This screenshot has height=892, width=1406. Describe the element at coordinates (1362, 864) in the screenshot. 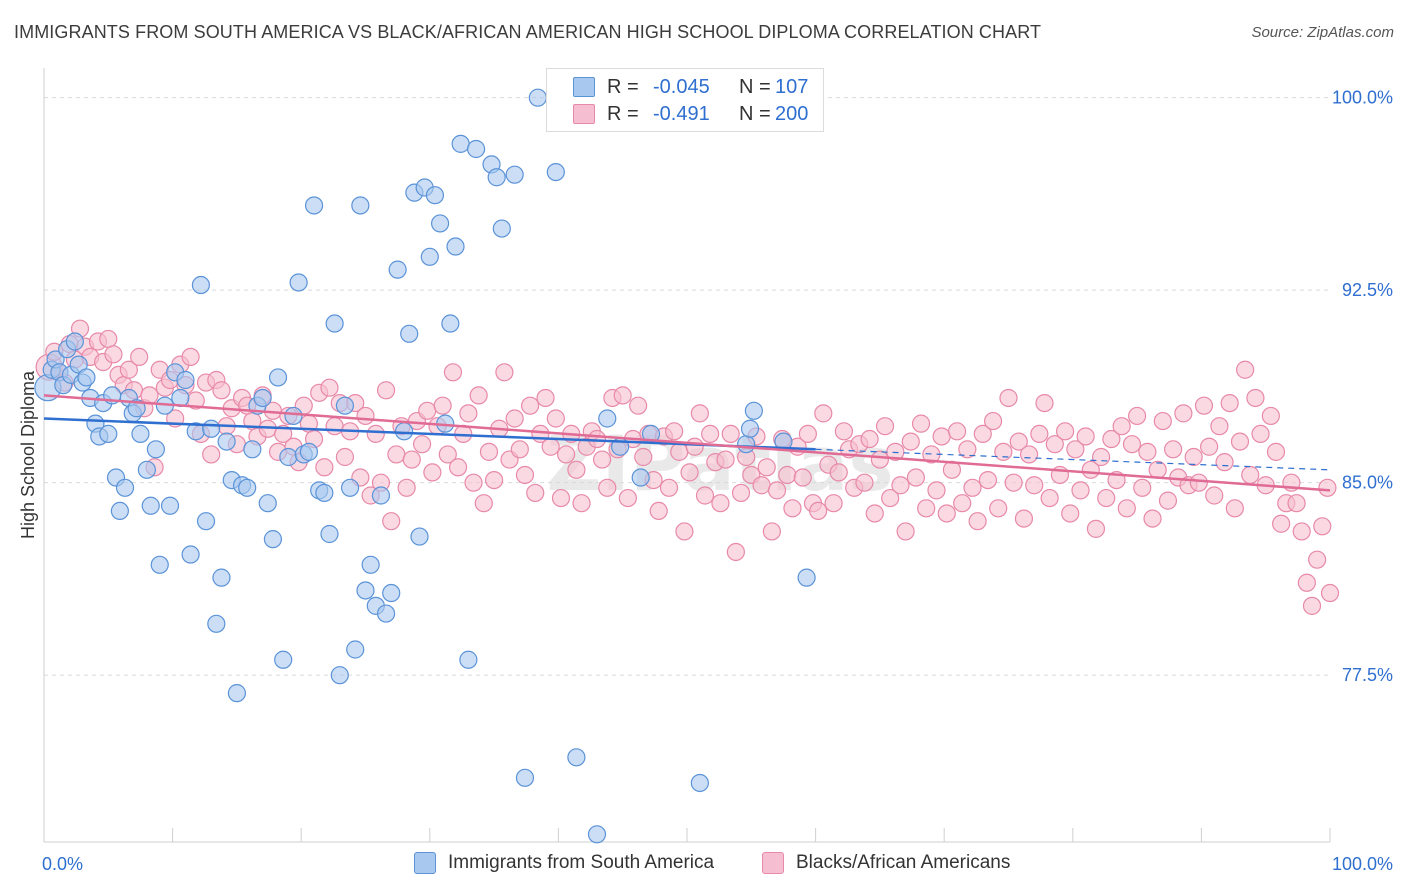

I see `x-tick-label: 100.0%` at that location.